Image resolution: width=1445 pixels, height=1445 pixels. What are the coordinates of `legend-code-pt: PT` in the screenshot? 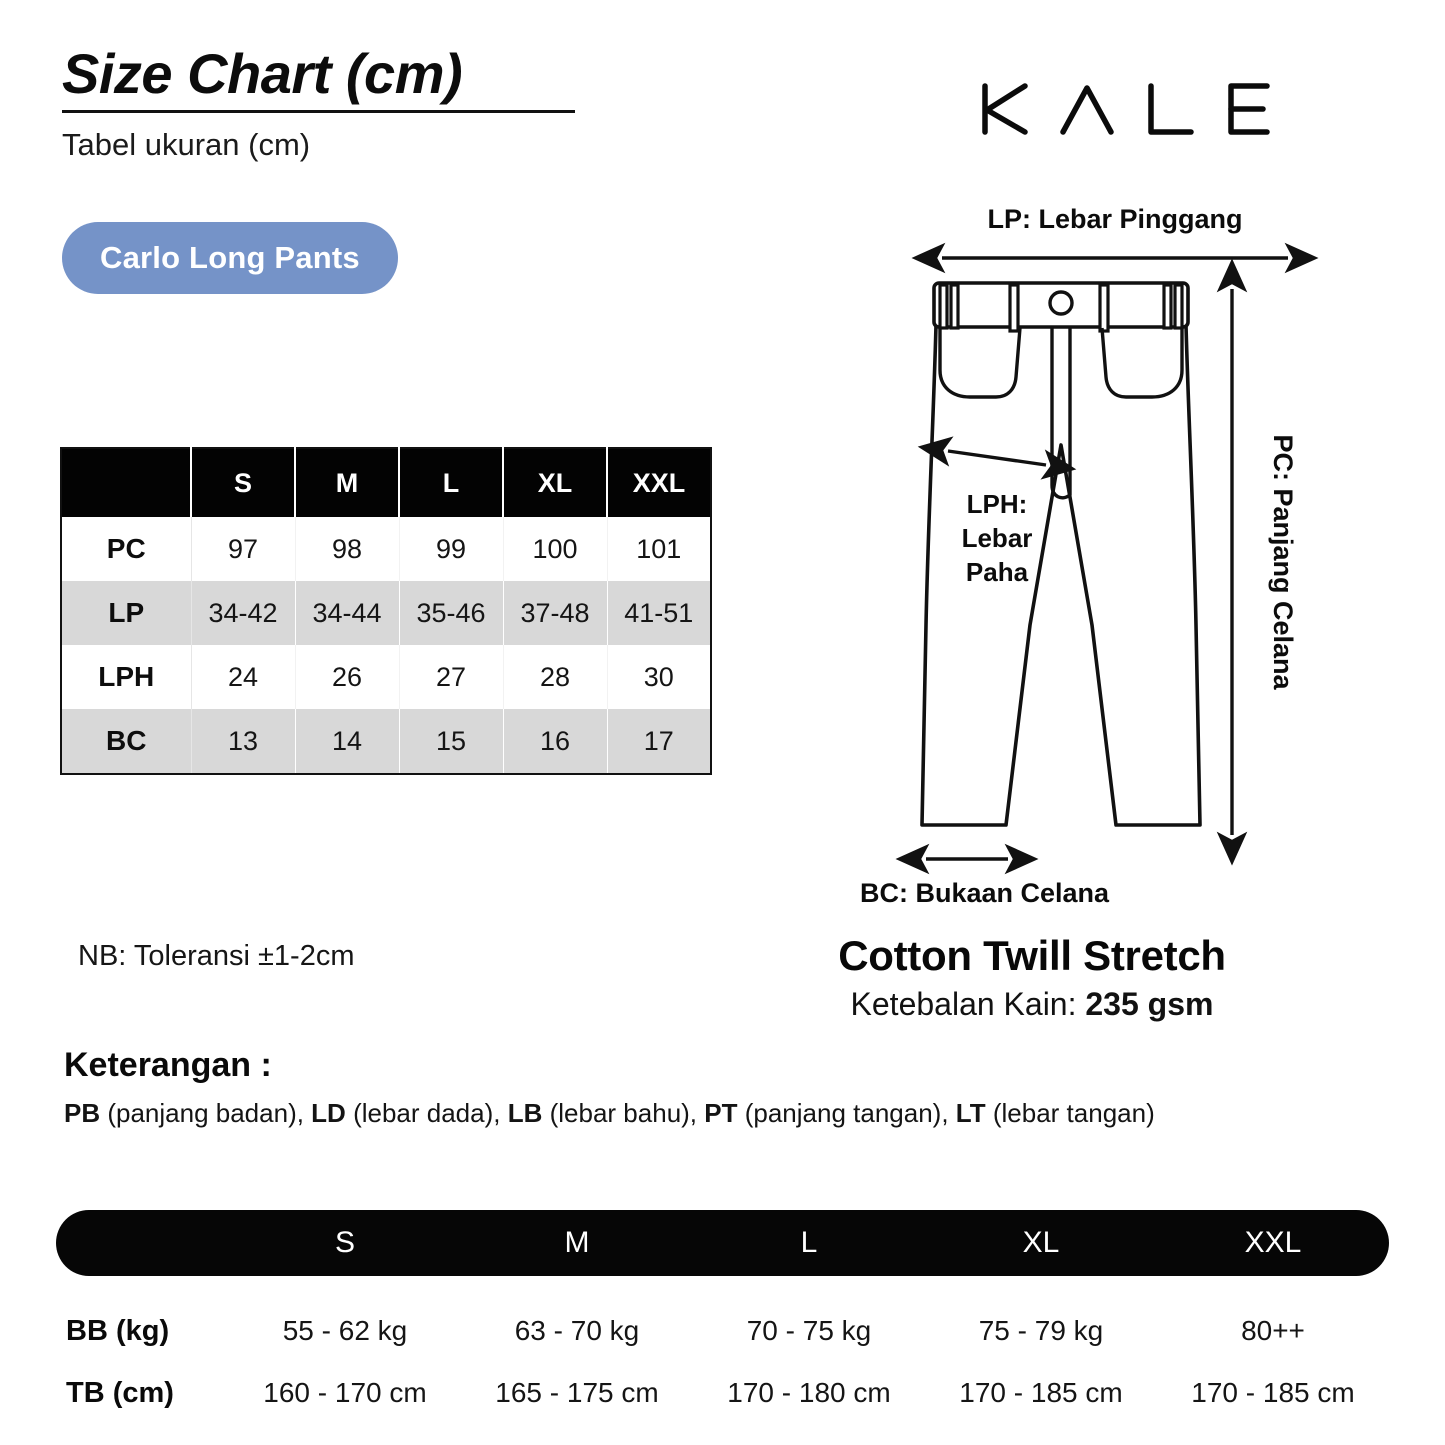 It's located at (721, 1113).